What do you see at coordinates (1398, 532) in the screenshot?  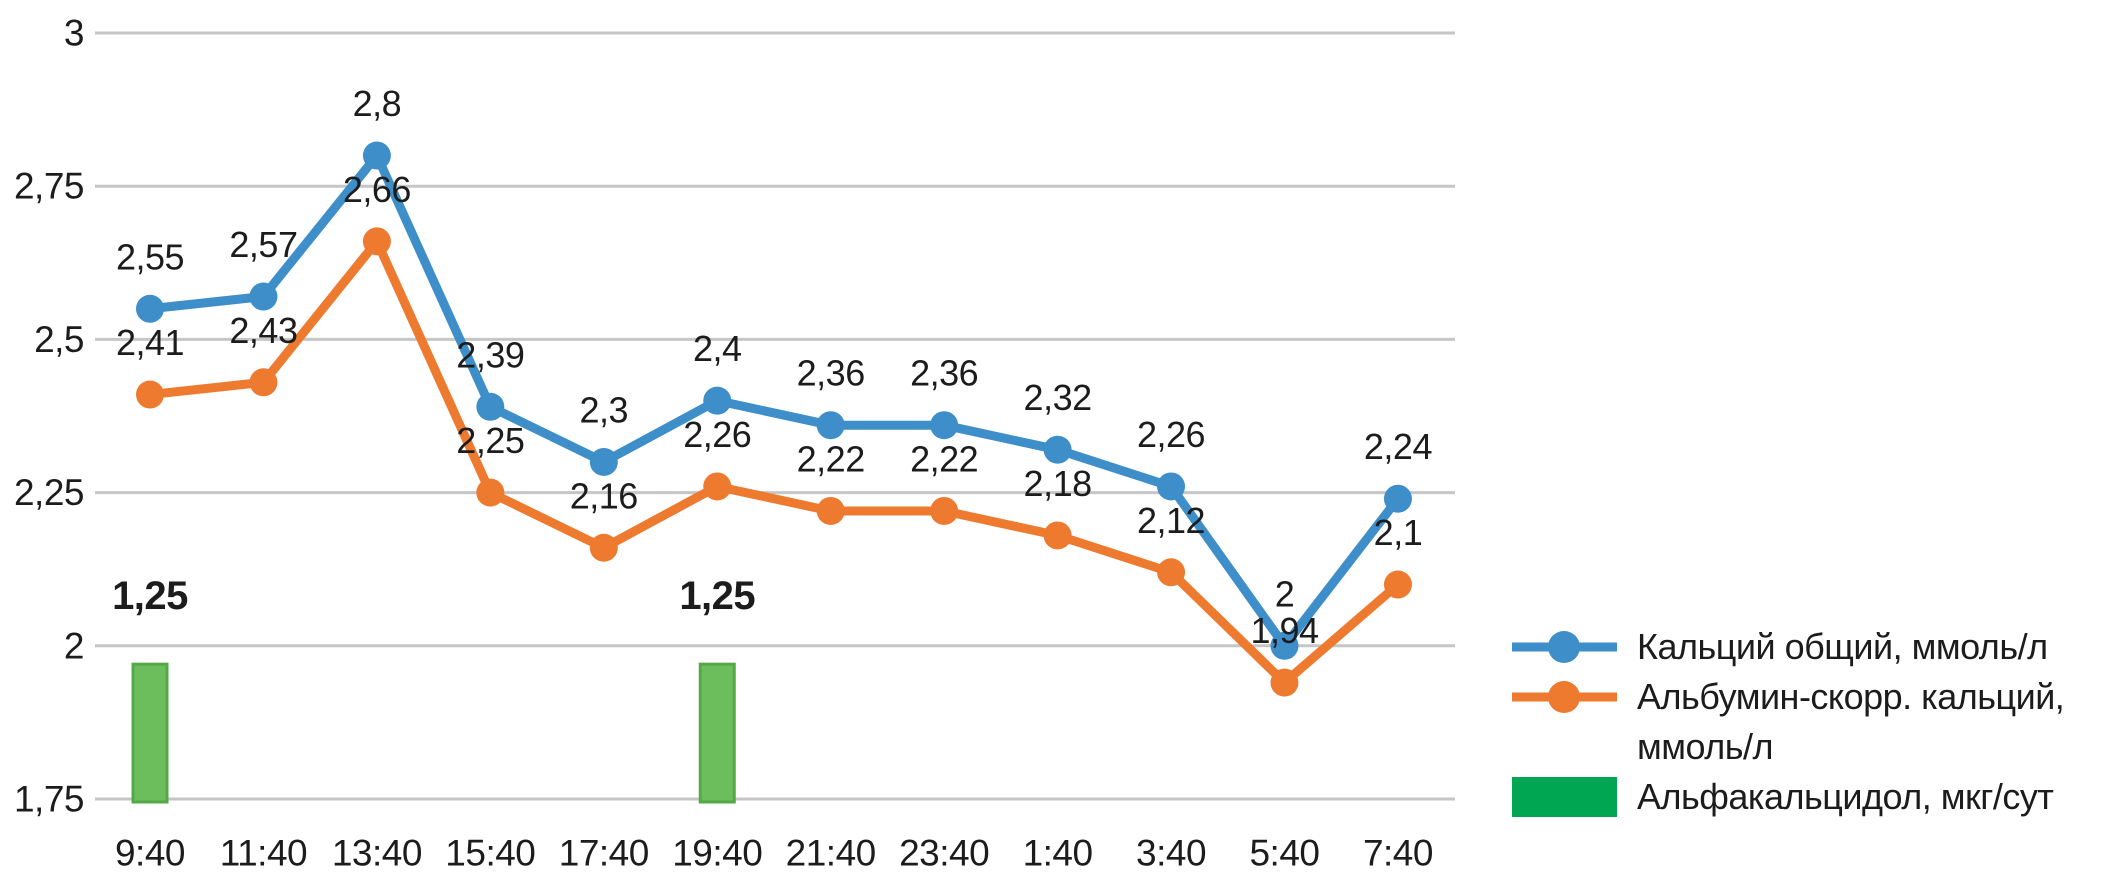 I see `series-albumin-corrected-calcium-data-label: 2,1` at bounding box center [1398, 532].